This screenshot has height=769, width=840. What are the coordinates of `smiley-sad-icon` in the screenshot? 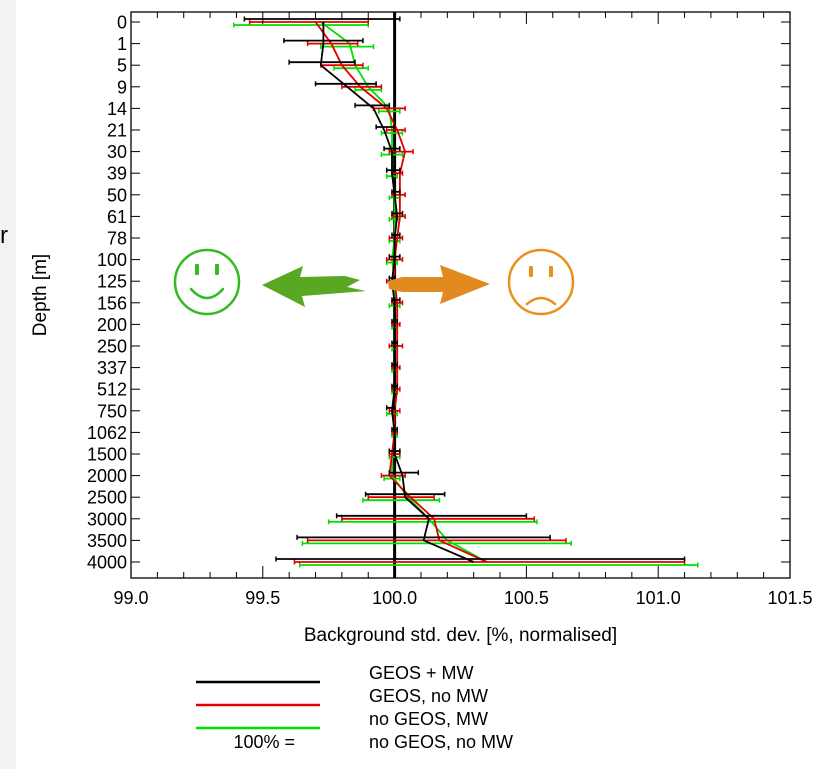 It's located at (541, 282).